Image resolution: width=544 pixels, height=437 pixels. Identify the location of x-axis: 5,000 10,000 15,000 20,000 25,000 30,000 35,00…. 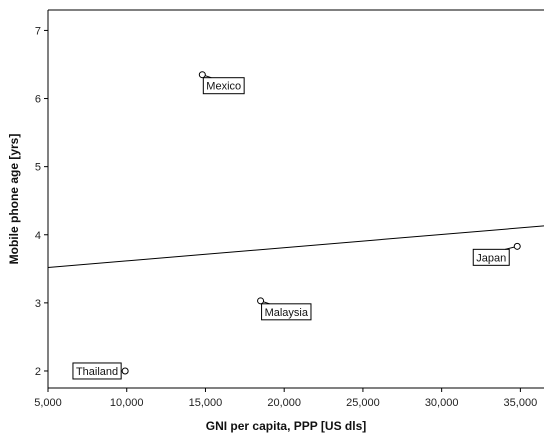
(289, 398).